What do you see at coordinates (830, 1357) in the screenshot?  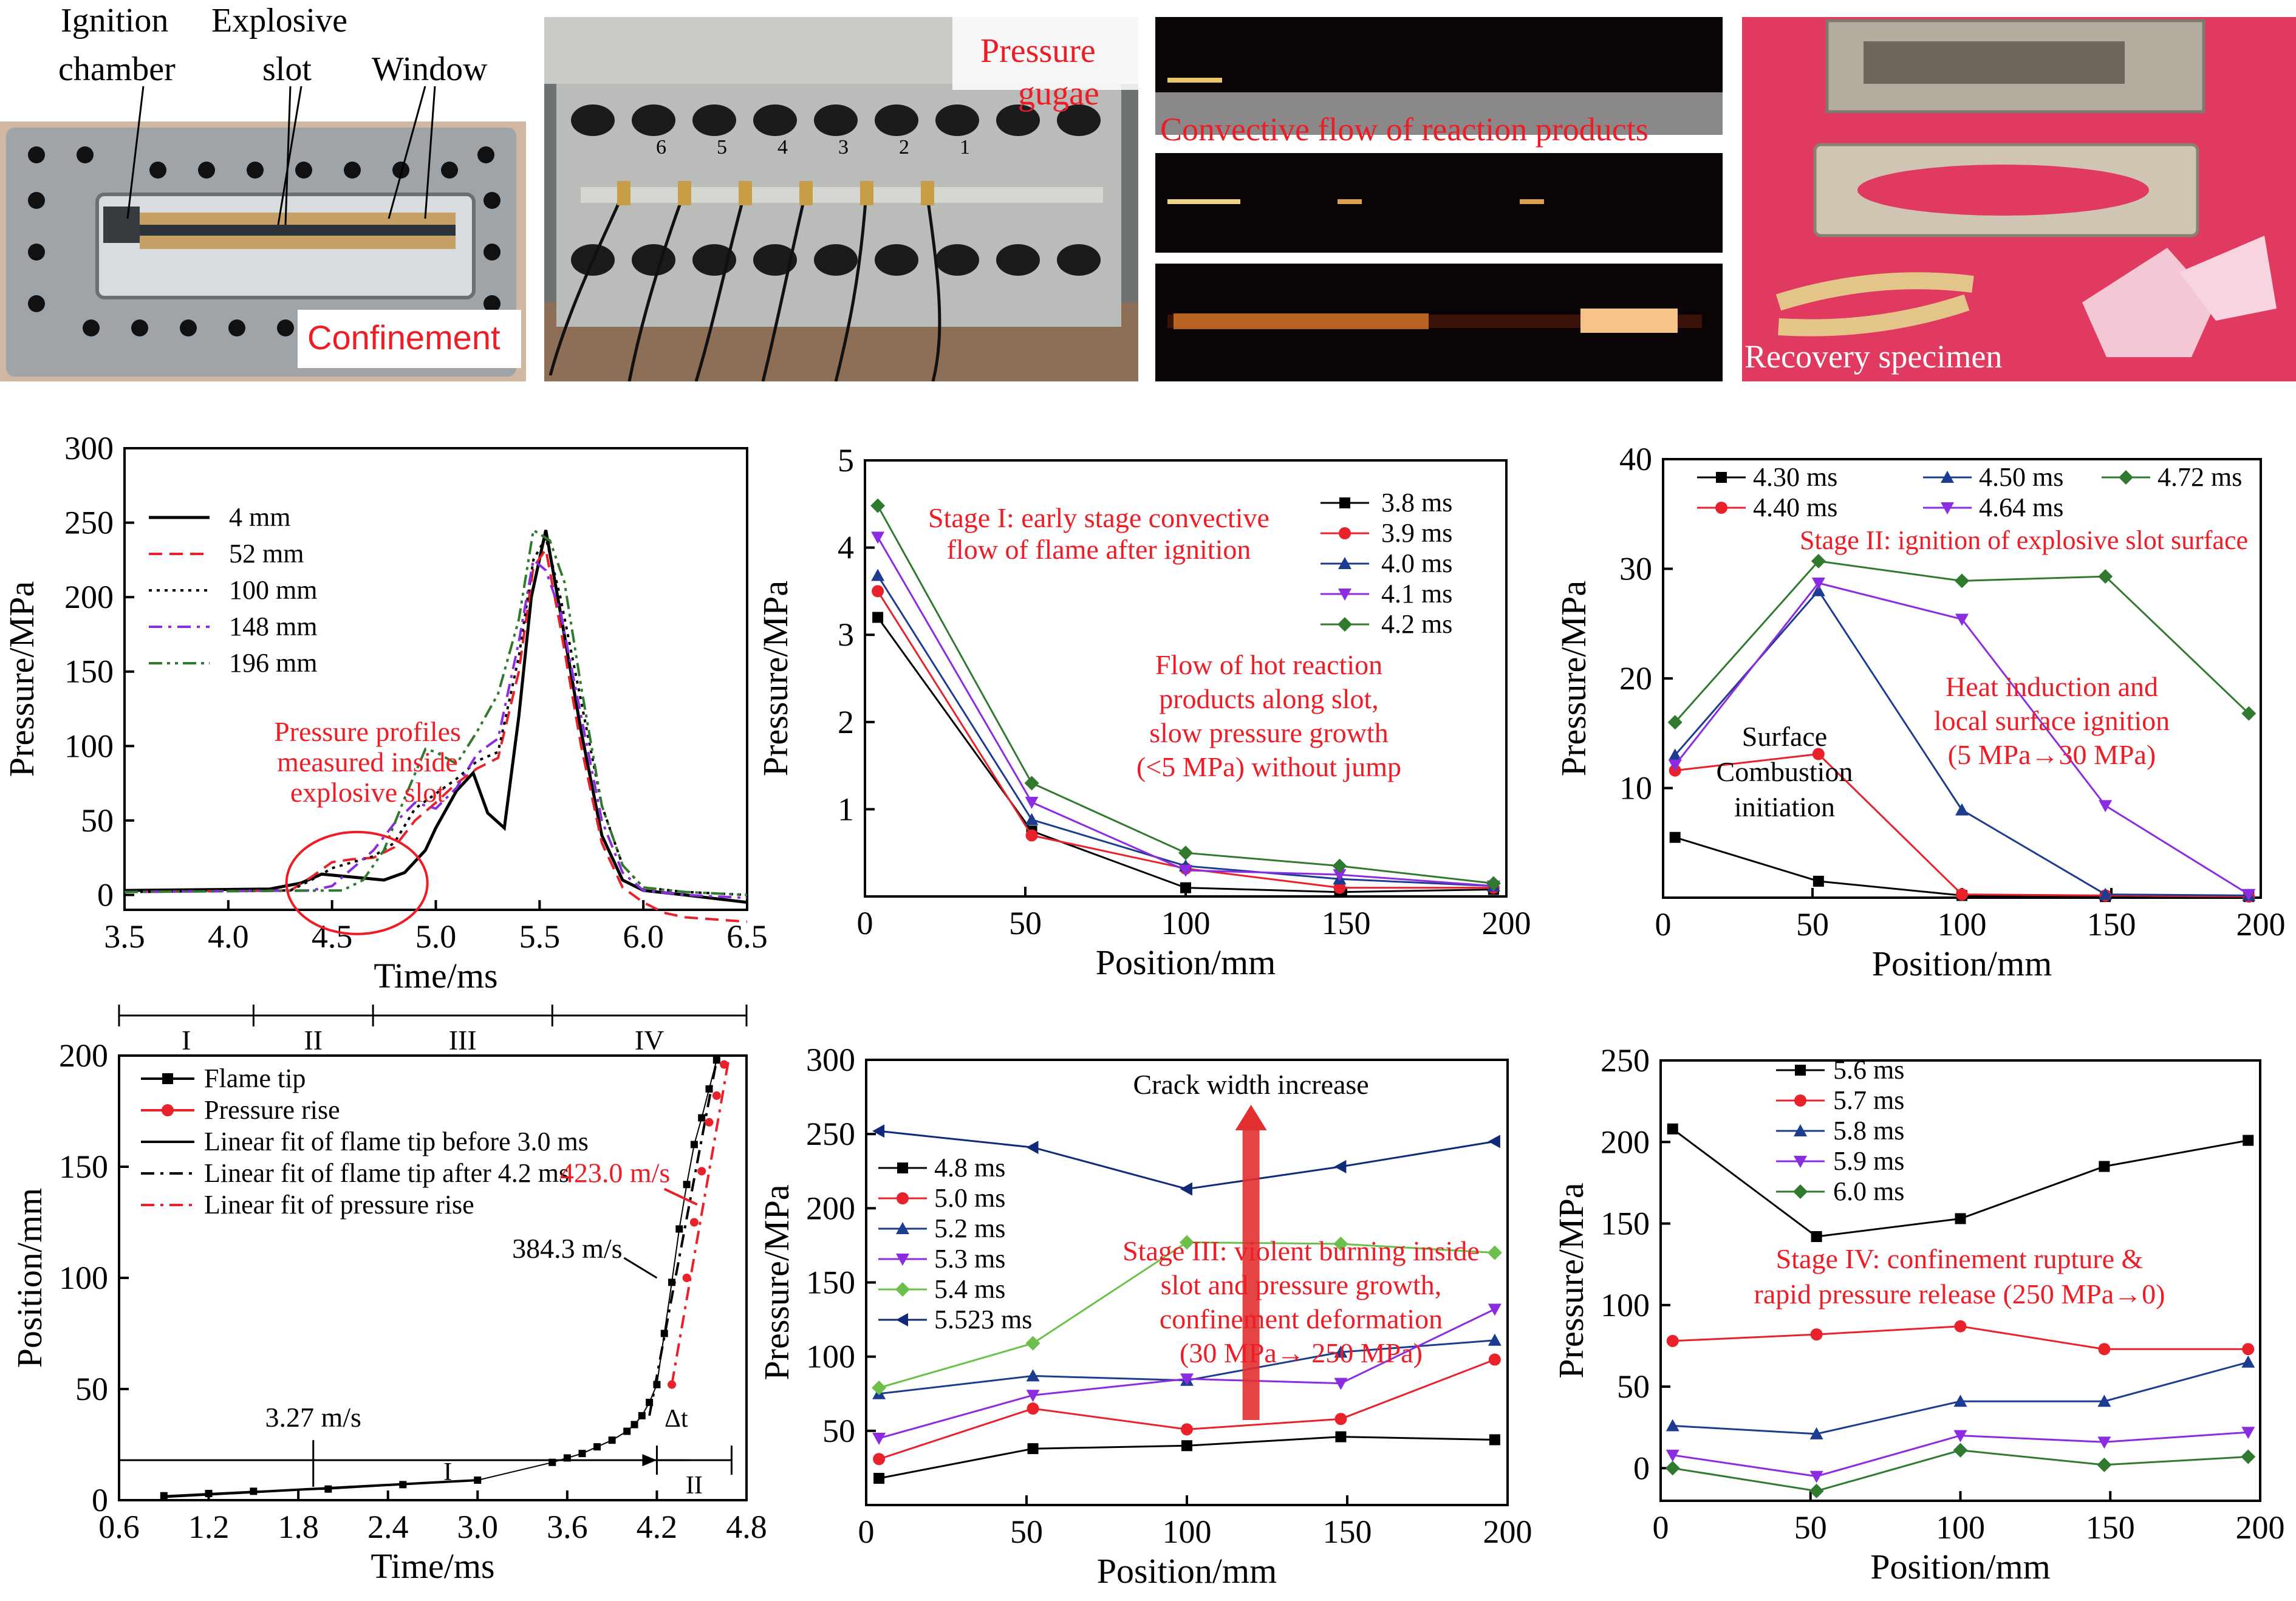 I see `chart-5-ytick-label: 100` at bounding box center [830, 1357].